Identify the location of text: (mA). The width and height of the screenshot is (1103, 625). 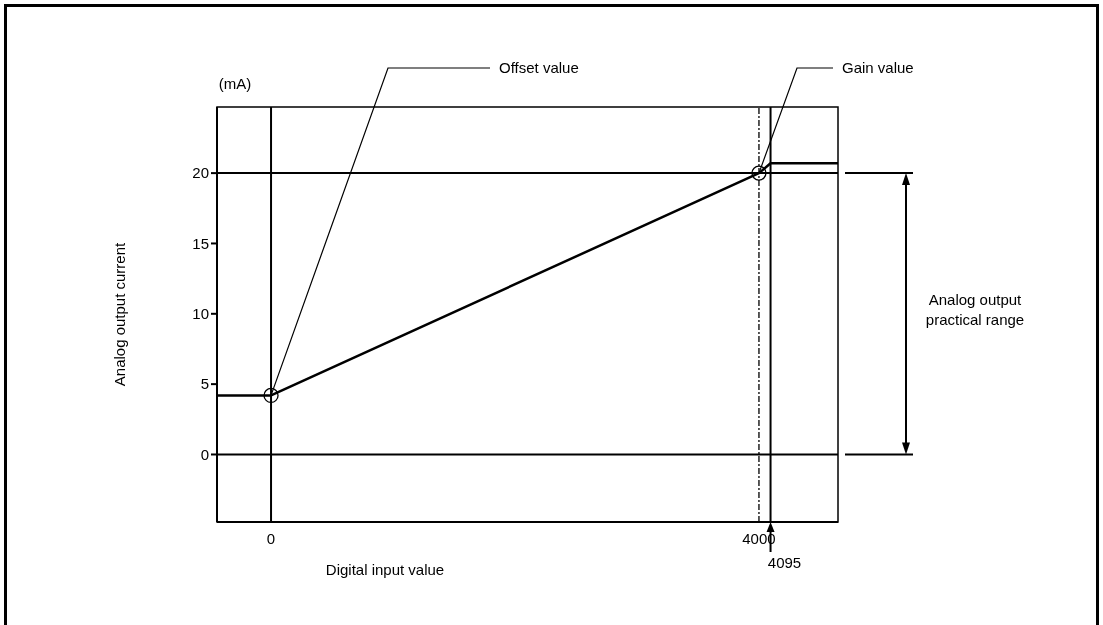
(235, 83).